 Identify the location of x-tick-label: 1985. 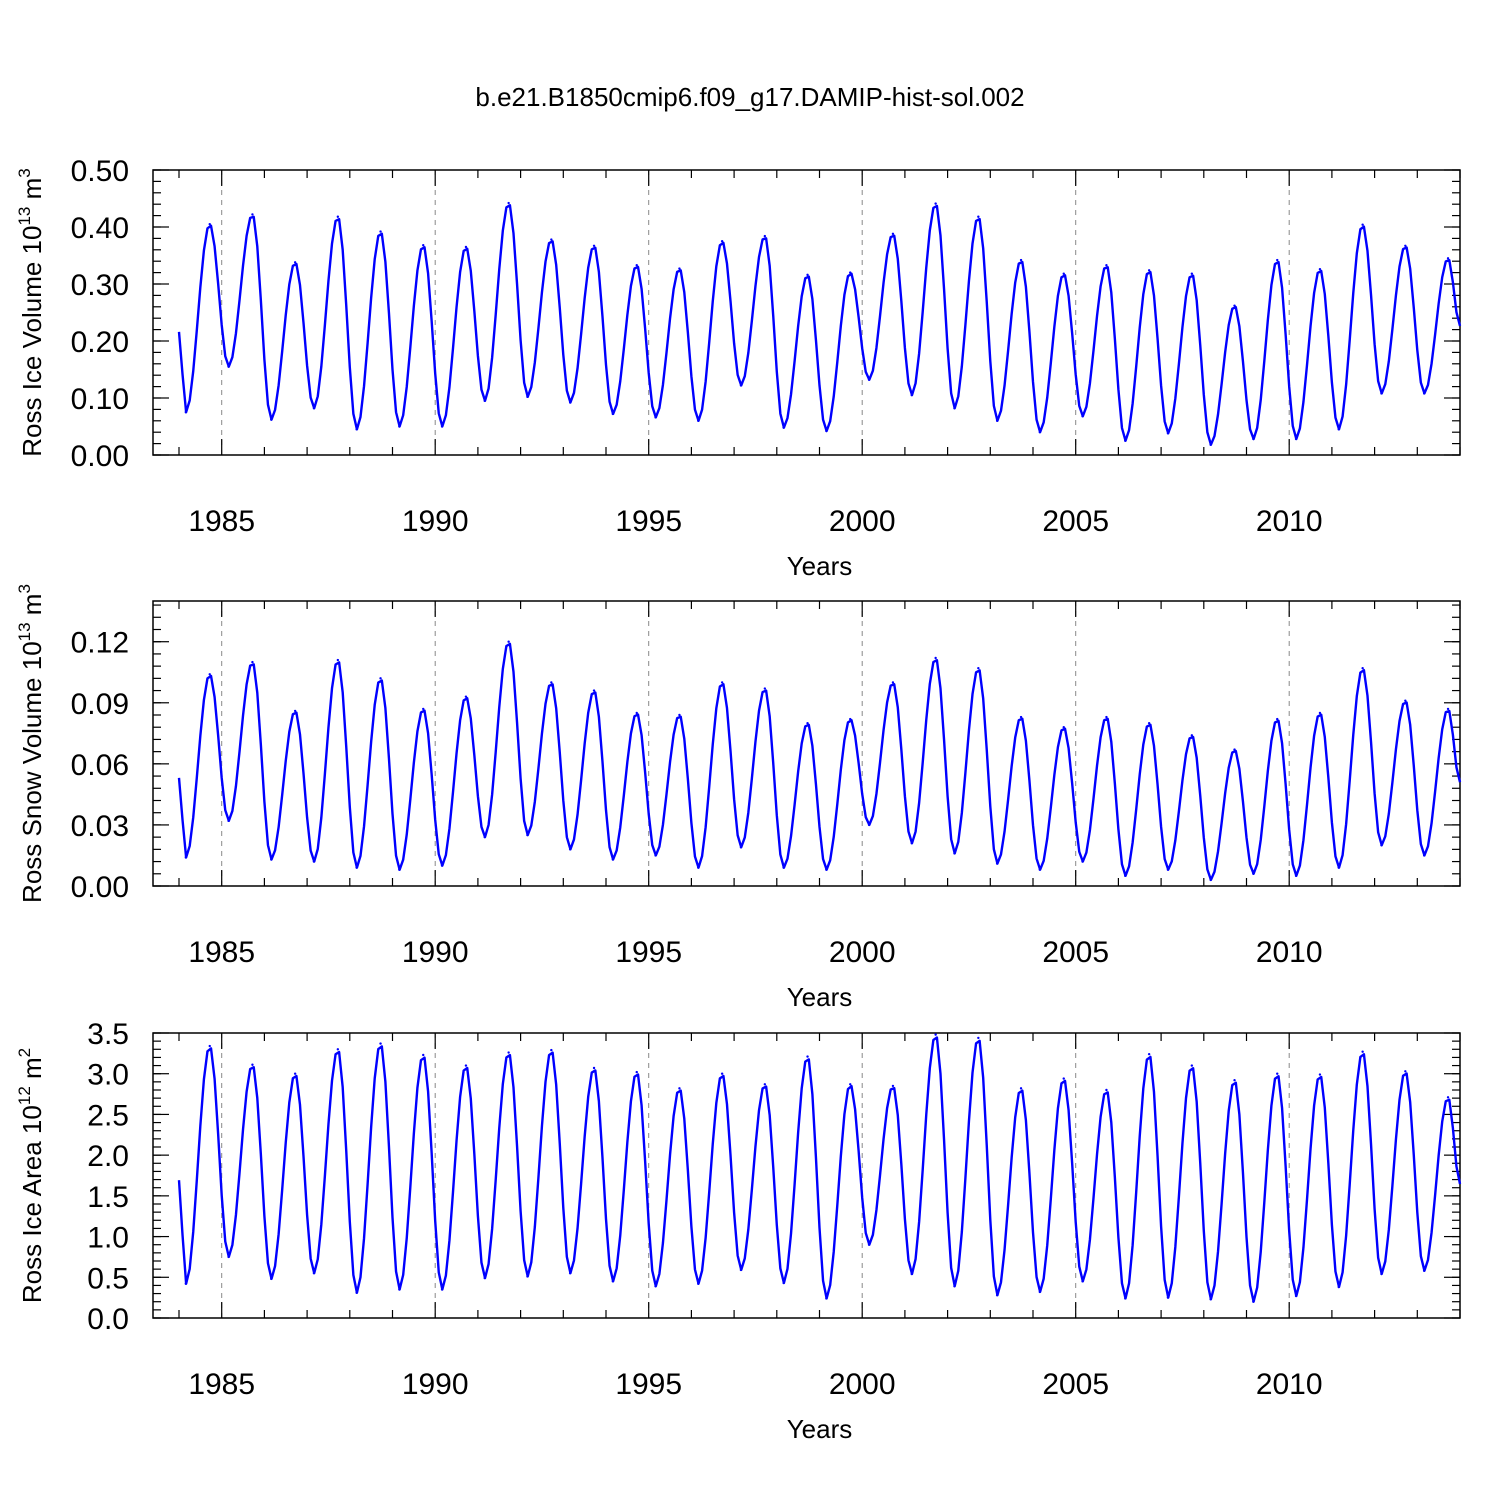
(221, 521).